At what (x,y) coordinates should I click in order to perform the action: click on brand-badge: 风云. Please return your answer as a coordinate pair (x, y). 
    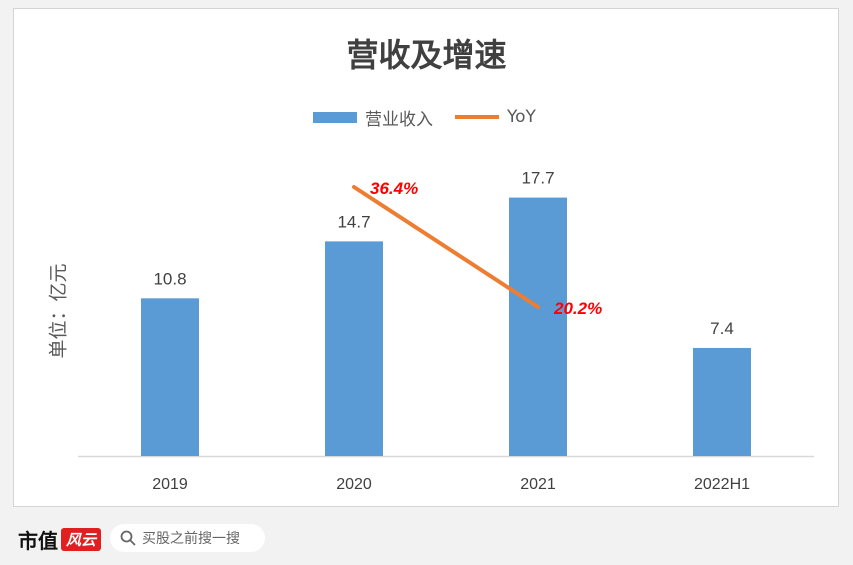
    Looking at the image, I should click on (81, 539).